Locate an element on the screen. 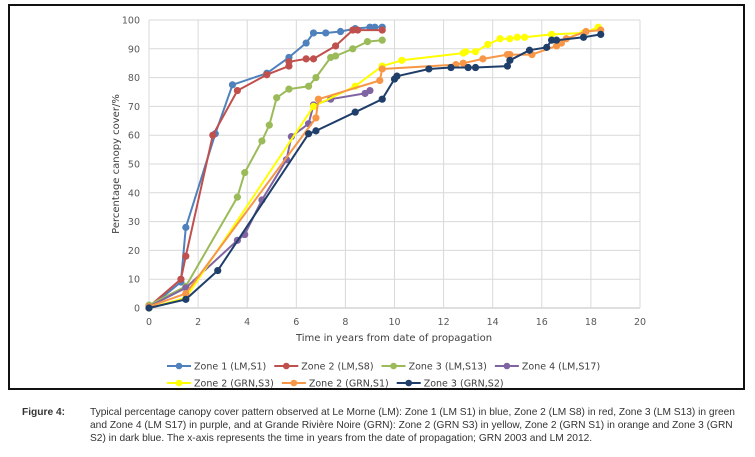 This screenshot has height=457, width=755. legend-item: Zone 3 (GRN,S2) is located at coordinates (450, 384).